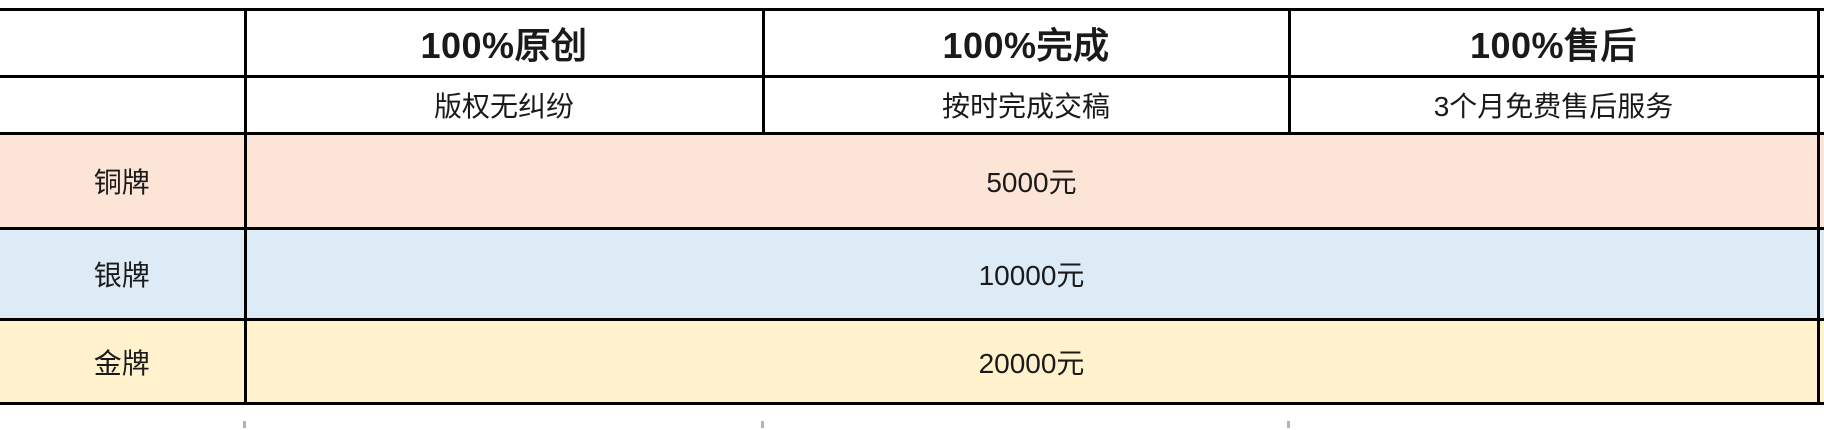 This screenshot has height=430, width=1824. Describe the element at coordinates (123, 105) in the screenshot. I see `corner-cell-empty` at that location.